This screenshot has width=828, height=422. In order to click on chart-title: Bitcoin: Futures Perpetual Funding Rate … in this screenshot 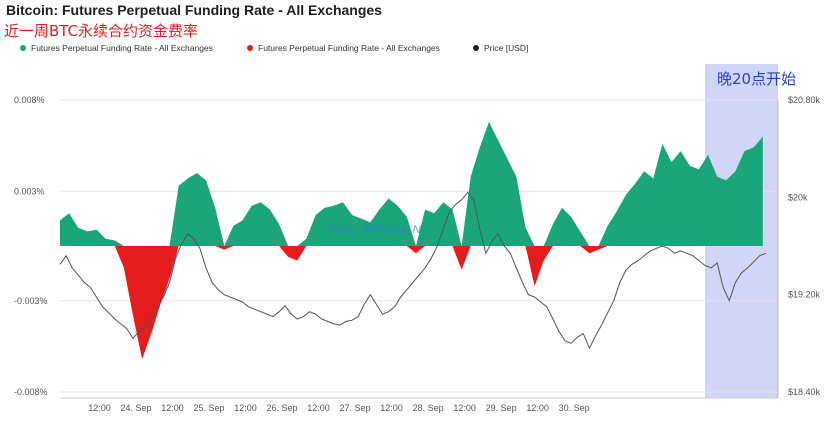, I will do `click(194, 10)`.